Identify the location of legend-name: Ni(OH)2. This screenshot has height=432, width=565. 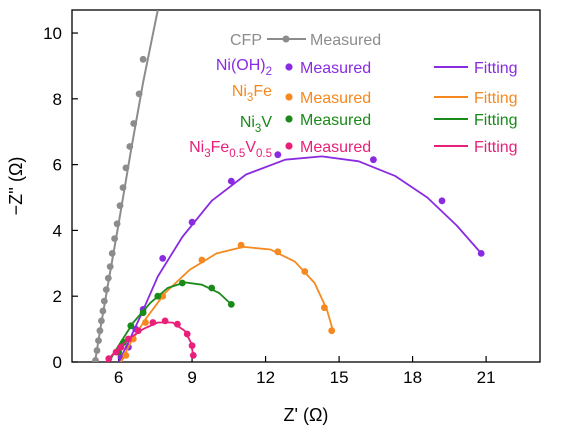
(244, 67).